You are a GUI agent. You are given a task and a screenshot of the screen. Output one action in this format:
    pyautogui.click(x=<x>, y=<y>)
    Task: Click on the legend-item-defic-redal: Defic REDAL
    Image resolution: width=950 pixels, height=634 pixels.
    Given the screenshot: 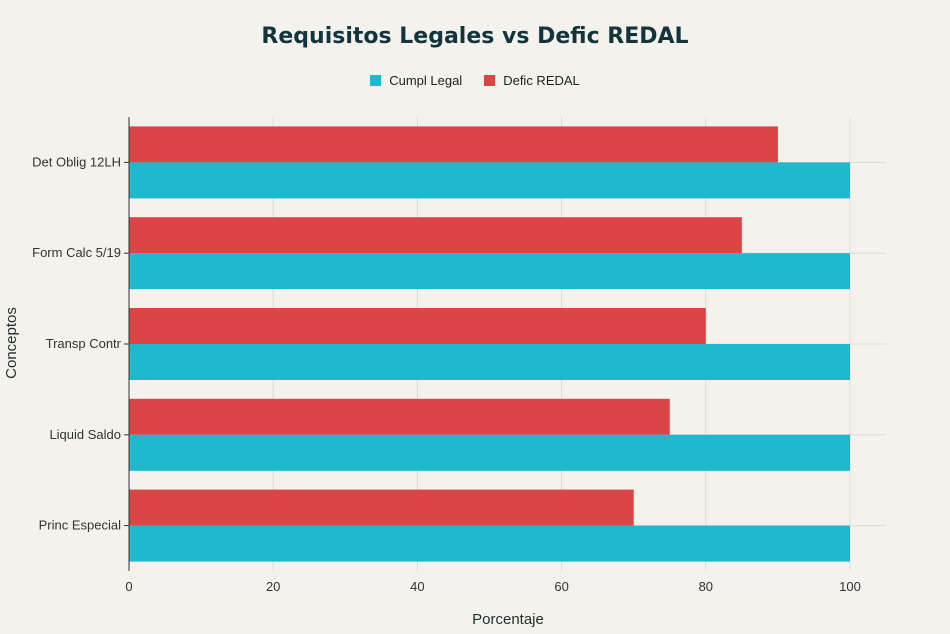 What is the action you would take?
    pyautogui.click(x=532, y=80)
    